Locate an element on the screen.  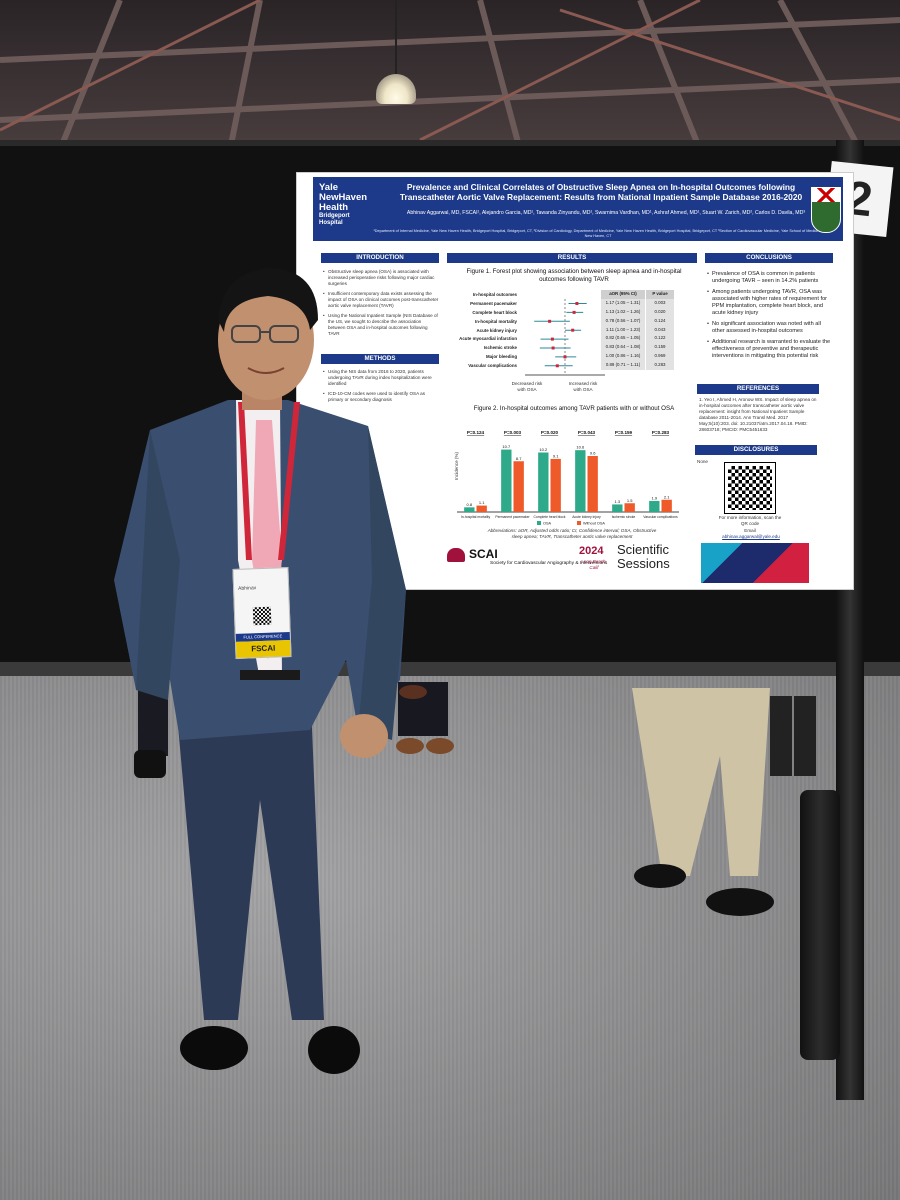
bar-value-label: 1.5 is located at coordinates (630, 500).